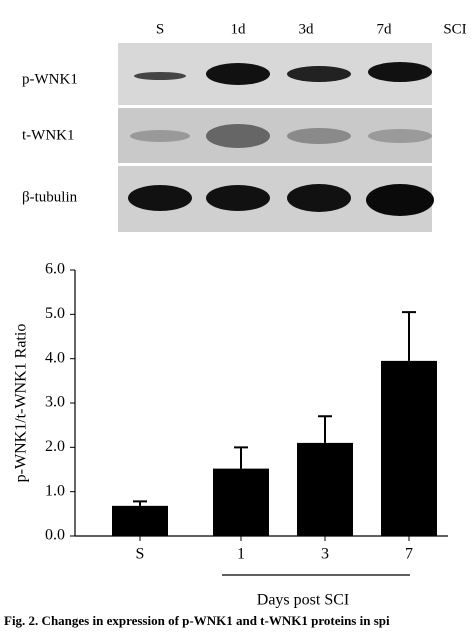  I want to click on x-tick-label: 1, so click(241, 554).